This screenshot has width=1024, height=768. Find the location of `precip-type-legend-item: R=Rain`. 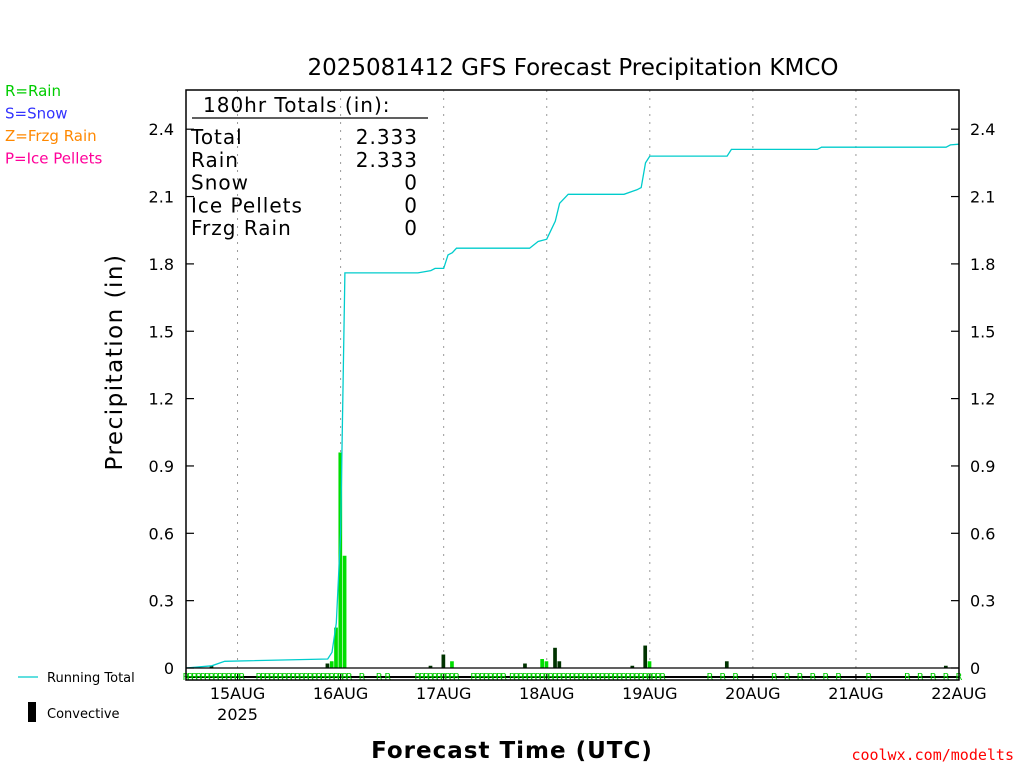

precip-type-legend-item: R=Rain is located at coordinates (33, 91).